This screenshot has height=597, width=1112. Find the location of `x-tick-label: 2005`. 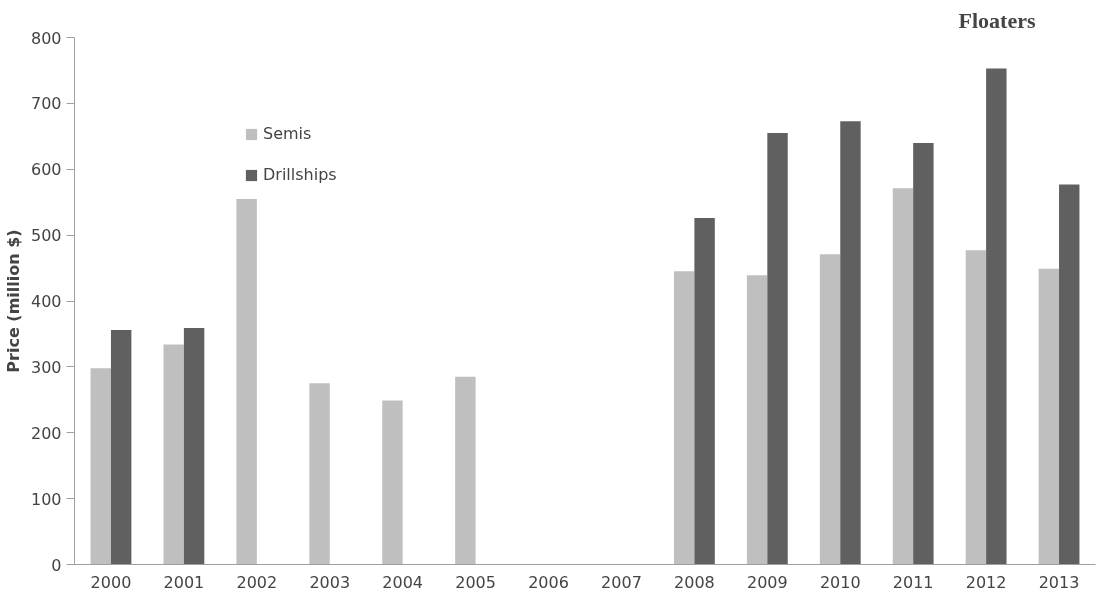

x-tick-label: 2005 is located at coordinates (475, 582).